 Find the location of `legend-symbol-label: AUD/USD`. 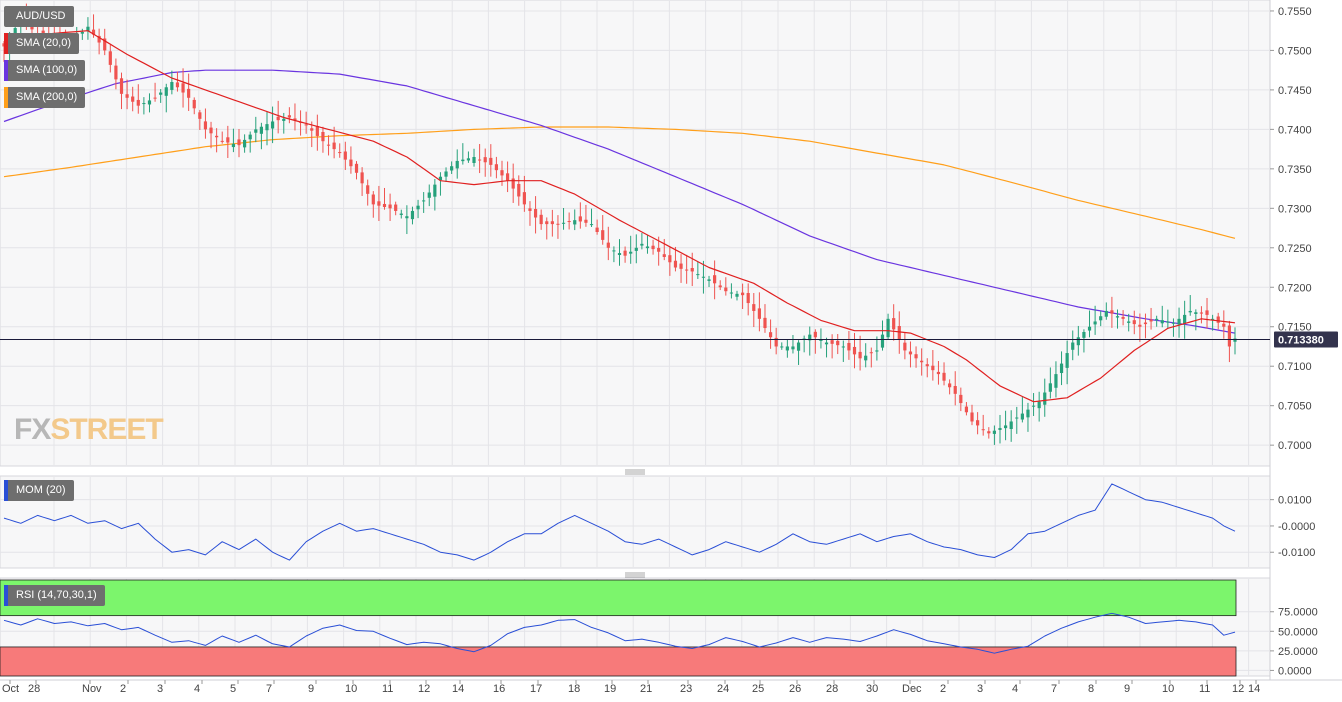

legend-symbol-label: AUD/USD is located at coordinates (41, 16).